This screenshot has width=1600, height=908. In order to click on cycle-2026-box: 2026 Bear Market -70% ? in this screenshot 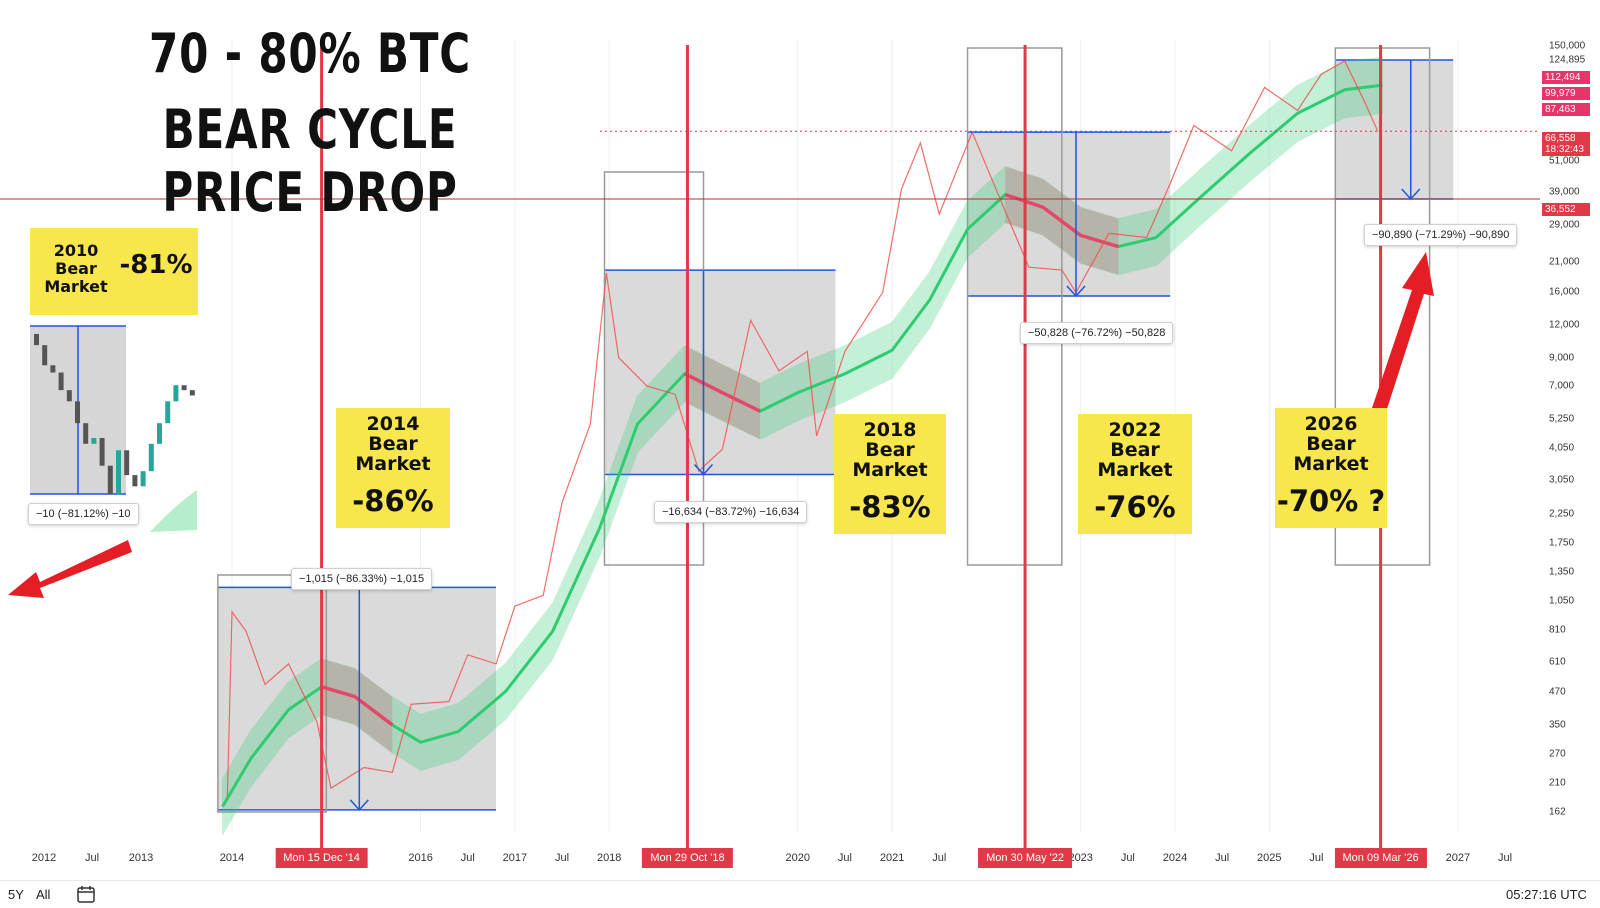, I will do `click(1331, 468)`.